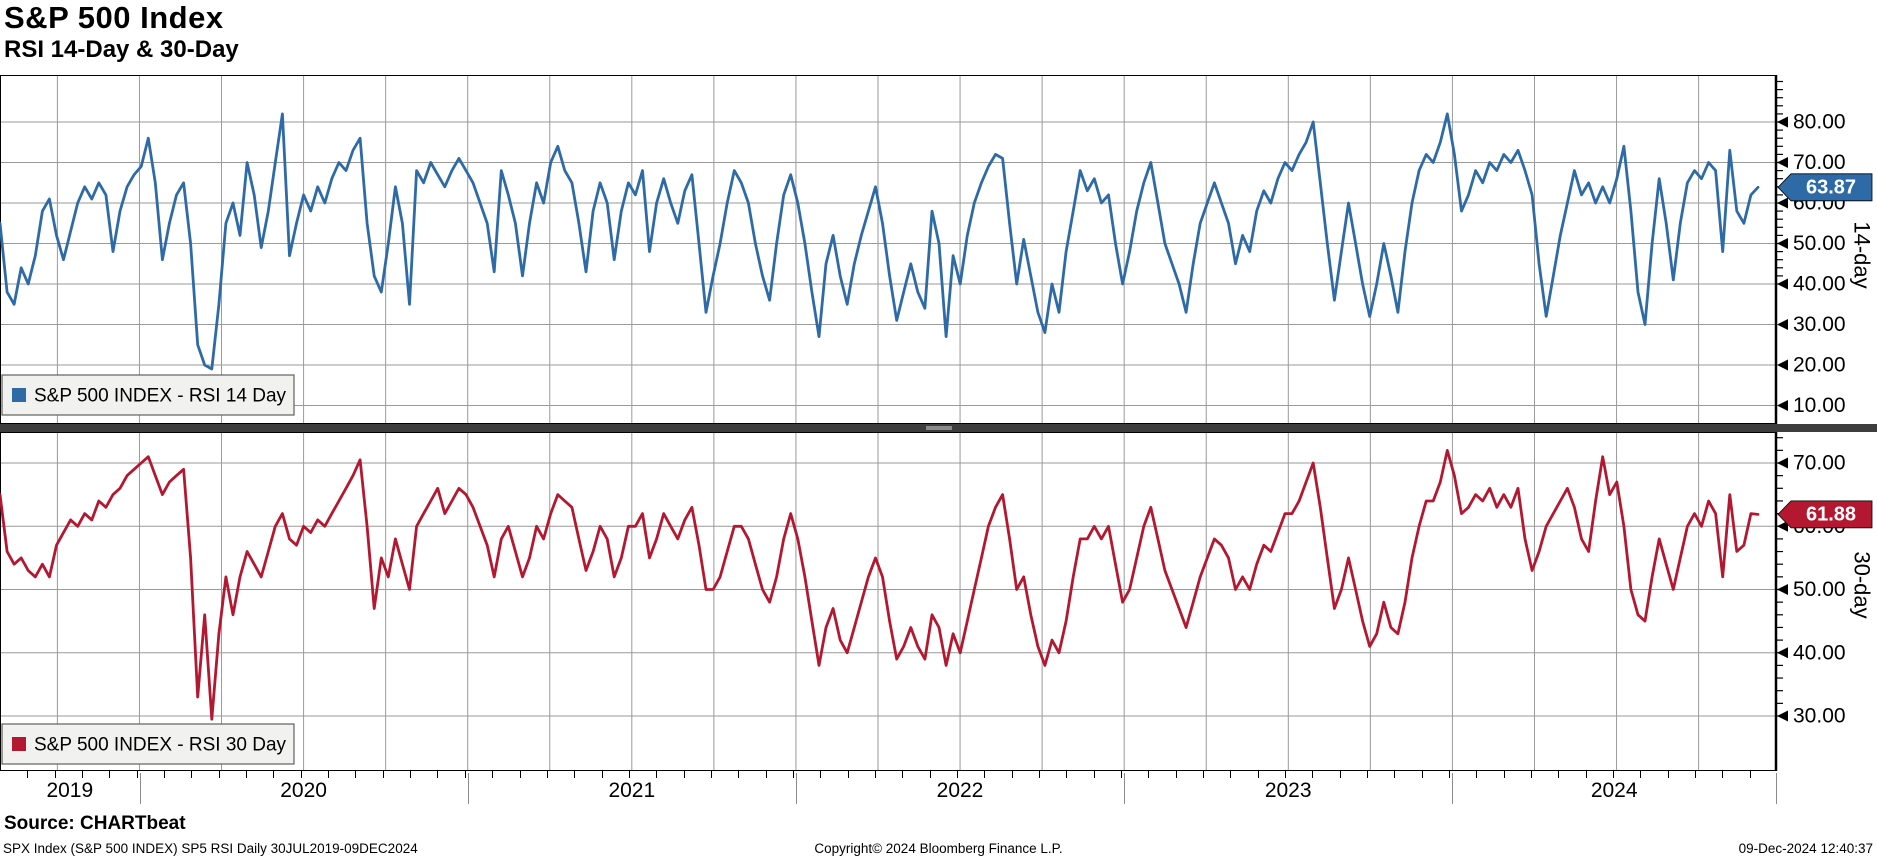 This screenshot has height=859, width=1877. Describe the element at coordinates (1862, 254) in the screenshot. I see `y-axis-title: 14-day` at that location.